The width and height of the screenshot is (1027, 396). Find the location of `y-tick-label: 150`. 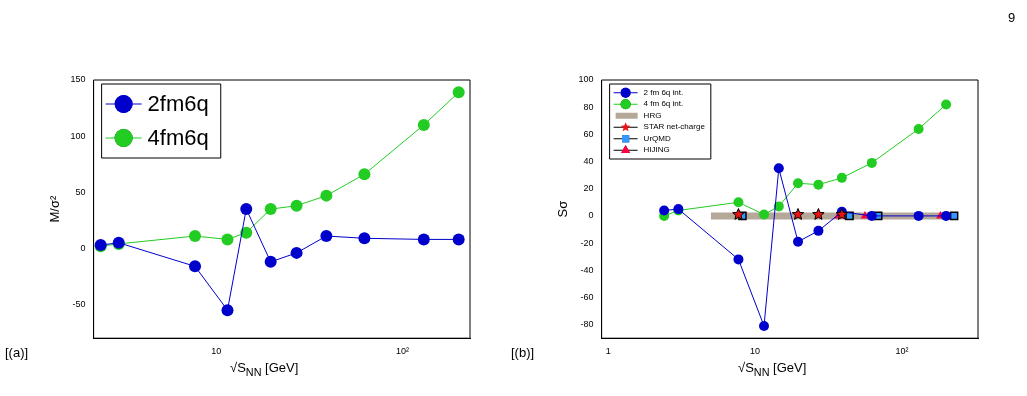

y-tick-label: 150 is located at coordinates (78, 79).